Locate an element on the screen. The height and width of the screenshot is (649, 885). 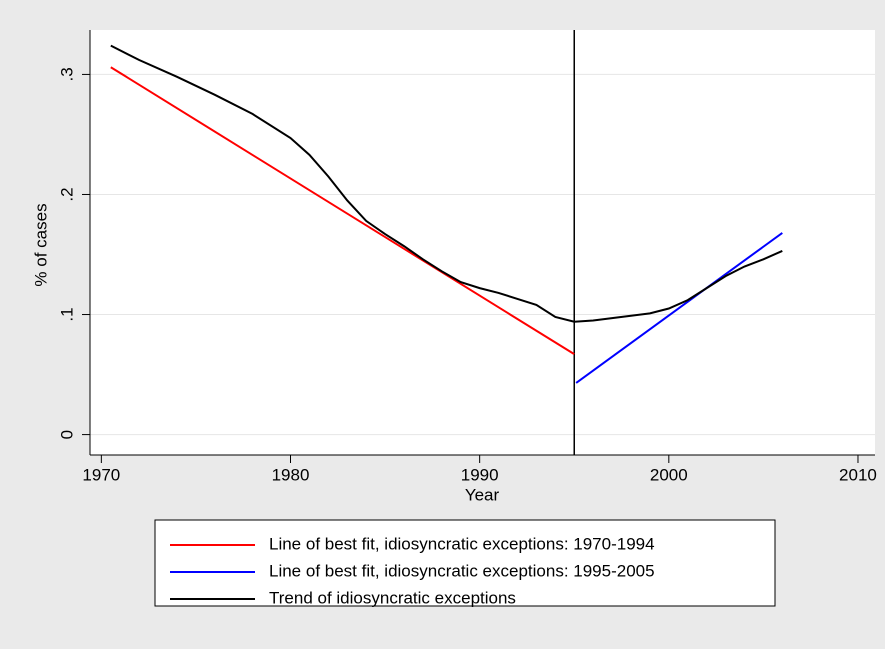
x-tick-label: 1980 is located at coordinates (291, 474).